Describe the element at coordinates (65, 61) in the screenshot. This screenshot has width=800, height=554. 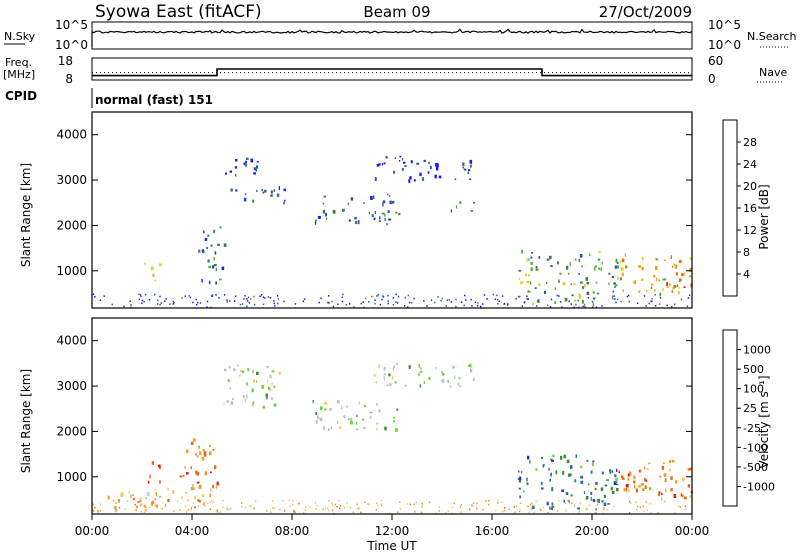
I see `freq-tick-high: 18` at that location.